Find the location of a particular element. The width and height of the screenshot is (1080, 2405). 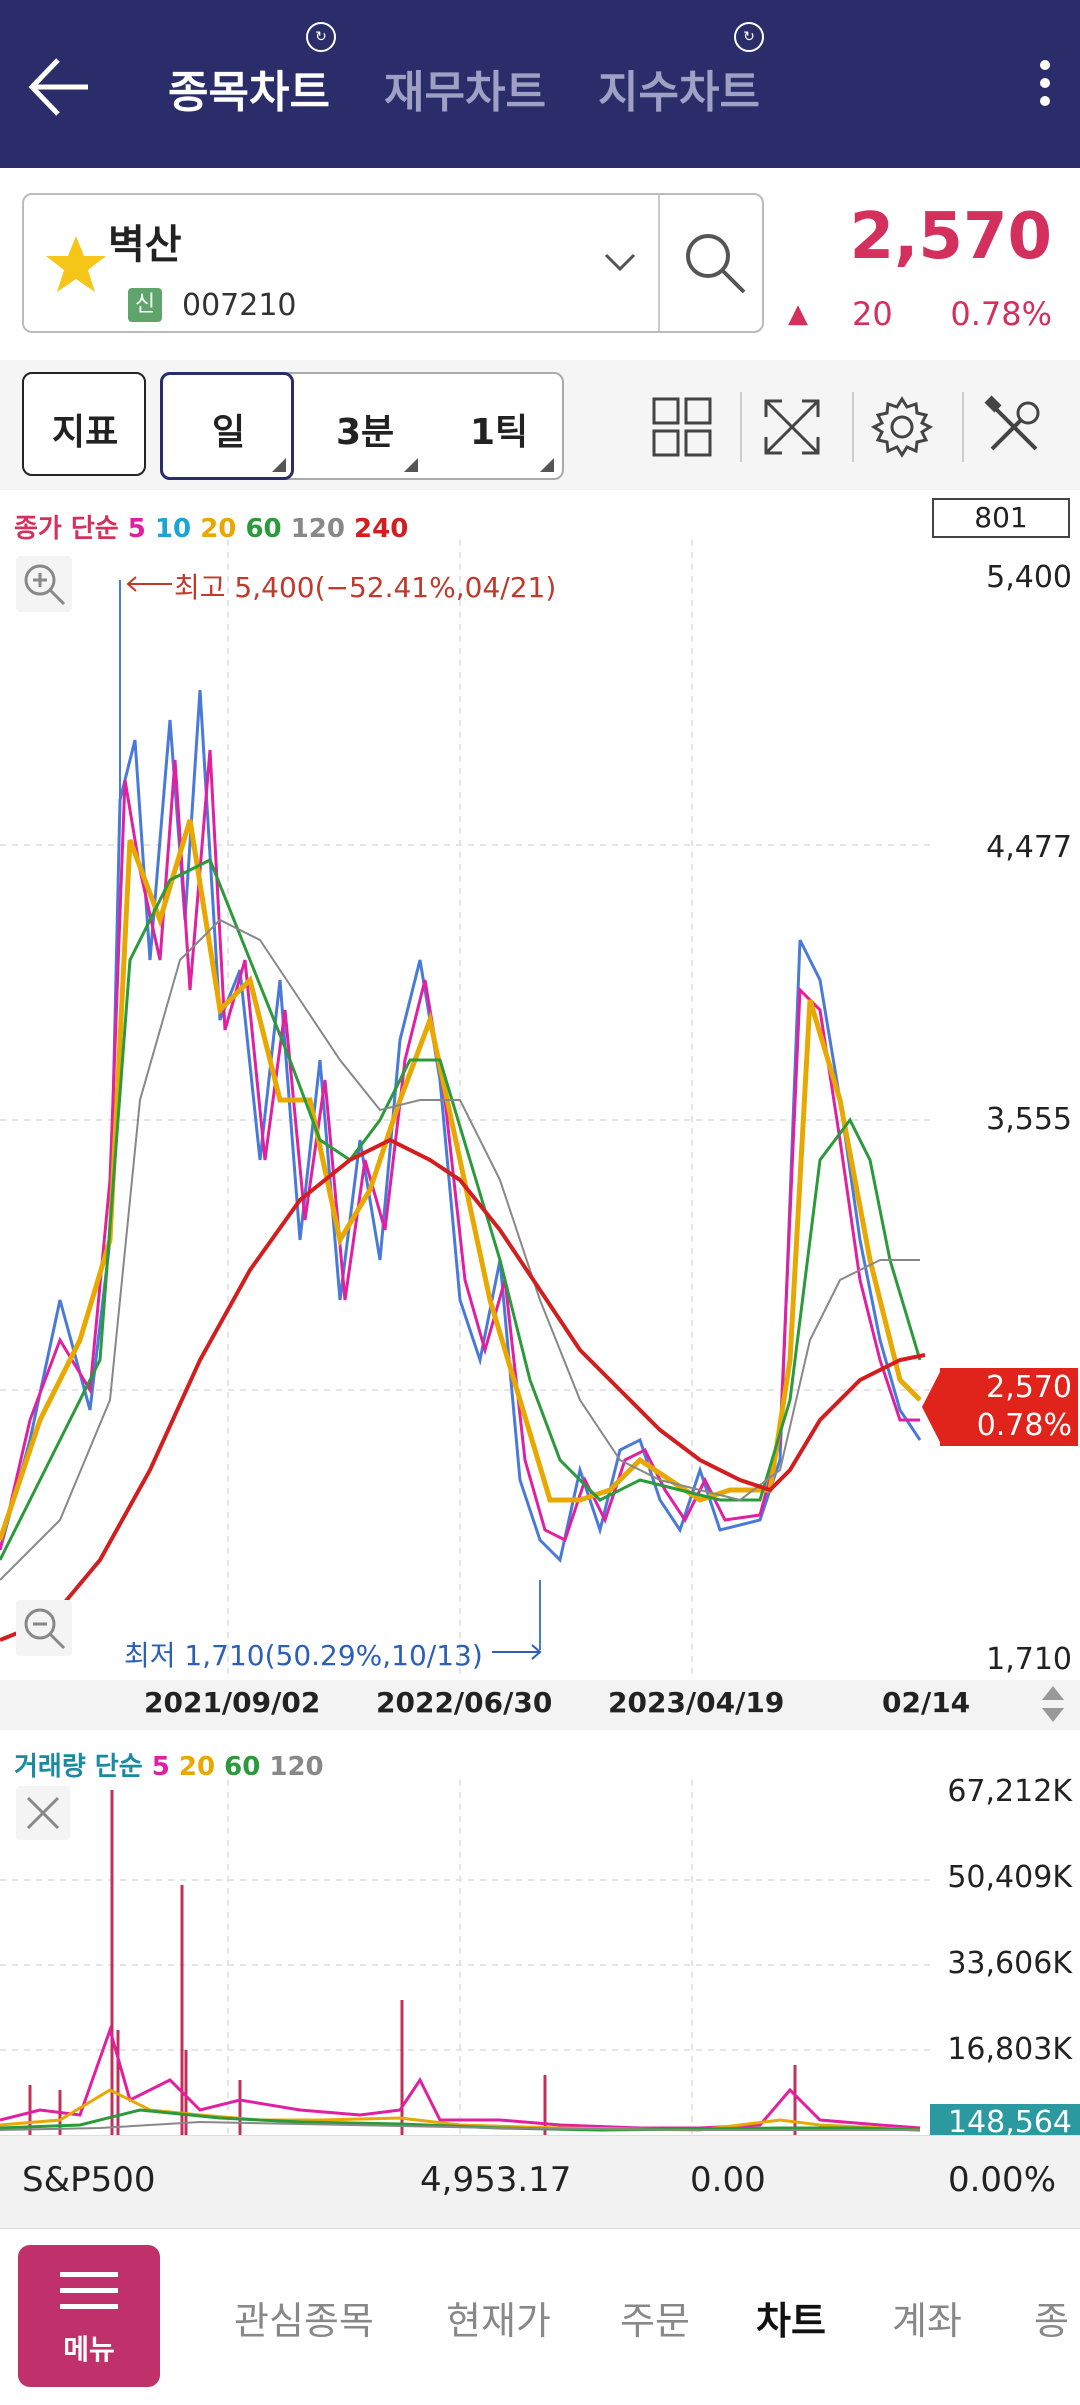

current-price: 2,570 is located at coordinates (950, 237).